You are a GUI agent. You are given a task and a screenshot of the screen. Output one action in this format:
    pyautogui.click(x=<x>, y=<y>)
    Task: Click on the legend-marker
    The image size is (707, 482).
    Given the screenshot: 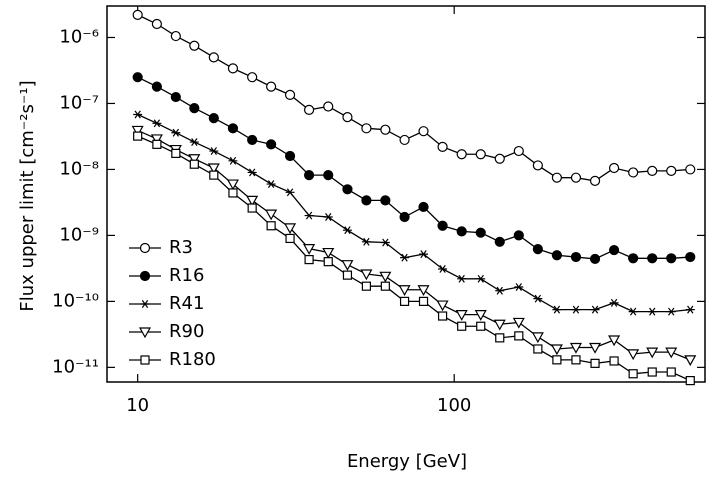 What is the action you would take?
    pyautogui.click(x=145, y=360)
    